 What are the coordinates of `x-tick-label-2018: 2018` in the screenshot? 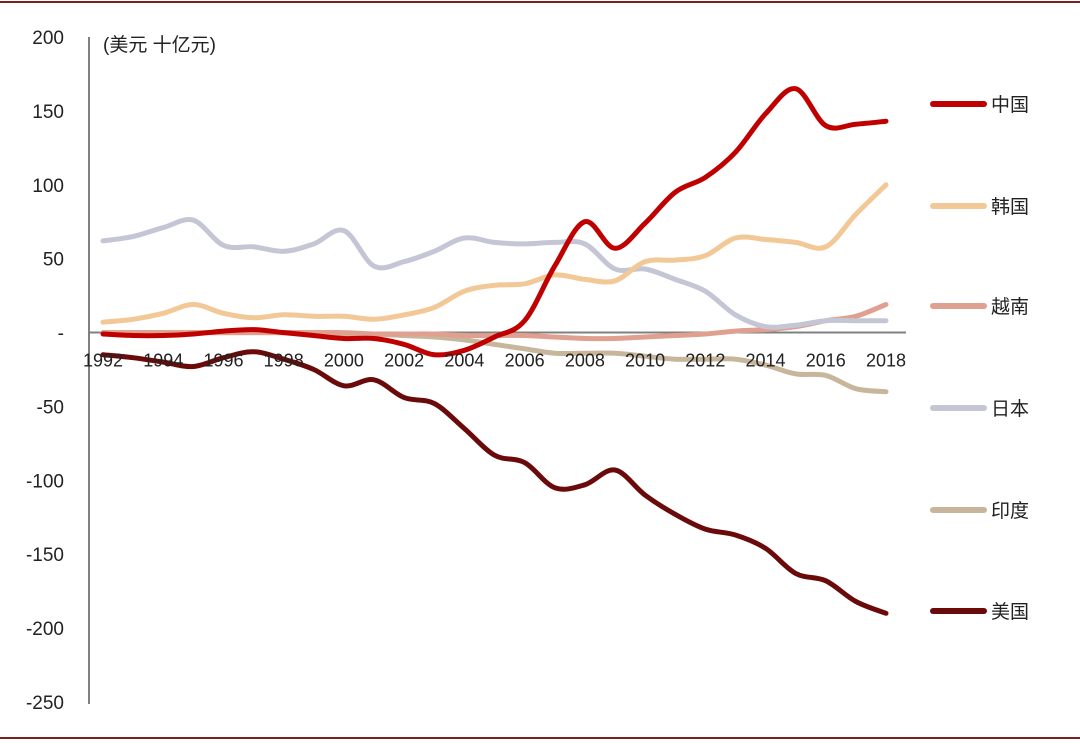 It's located at (886, 361).